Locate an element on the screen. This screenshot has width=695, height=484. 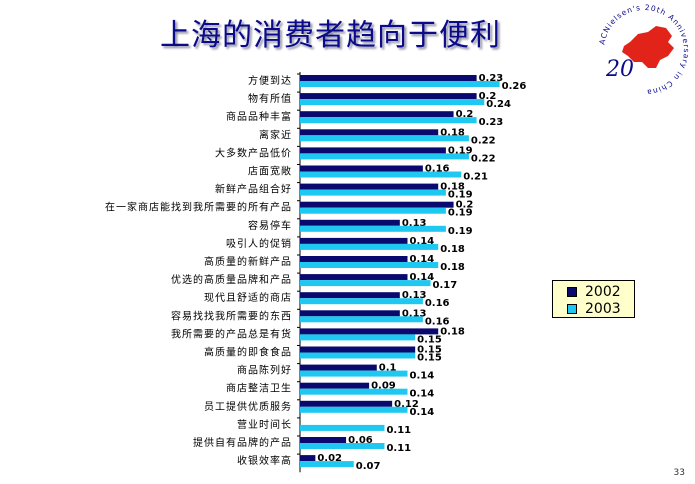
legend-swatch-2003 is located at coordinates (572, 308).